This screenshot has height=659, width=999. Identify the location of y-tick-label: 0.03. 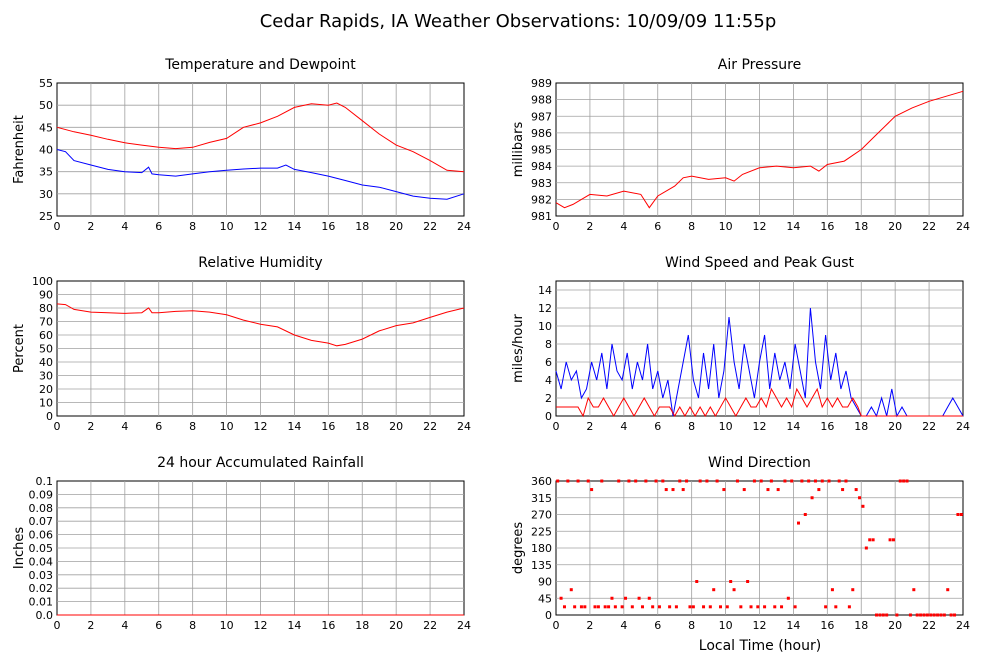
(41, 575).